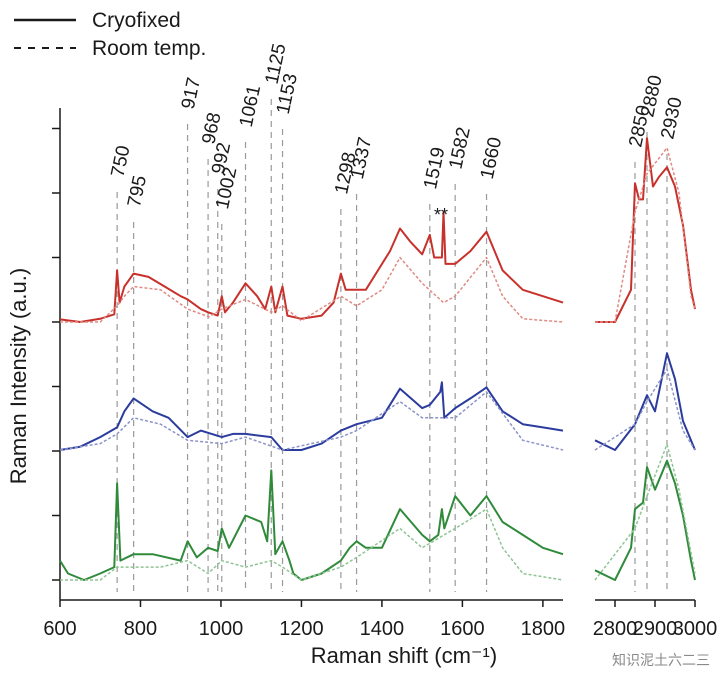 Image resolution: width=728 pixels, height=678 pixels. What do you see at coordinates (137, 191) in the screenshot?
I see `peak-label: 795` at bounding box center [137, 191].